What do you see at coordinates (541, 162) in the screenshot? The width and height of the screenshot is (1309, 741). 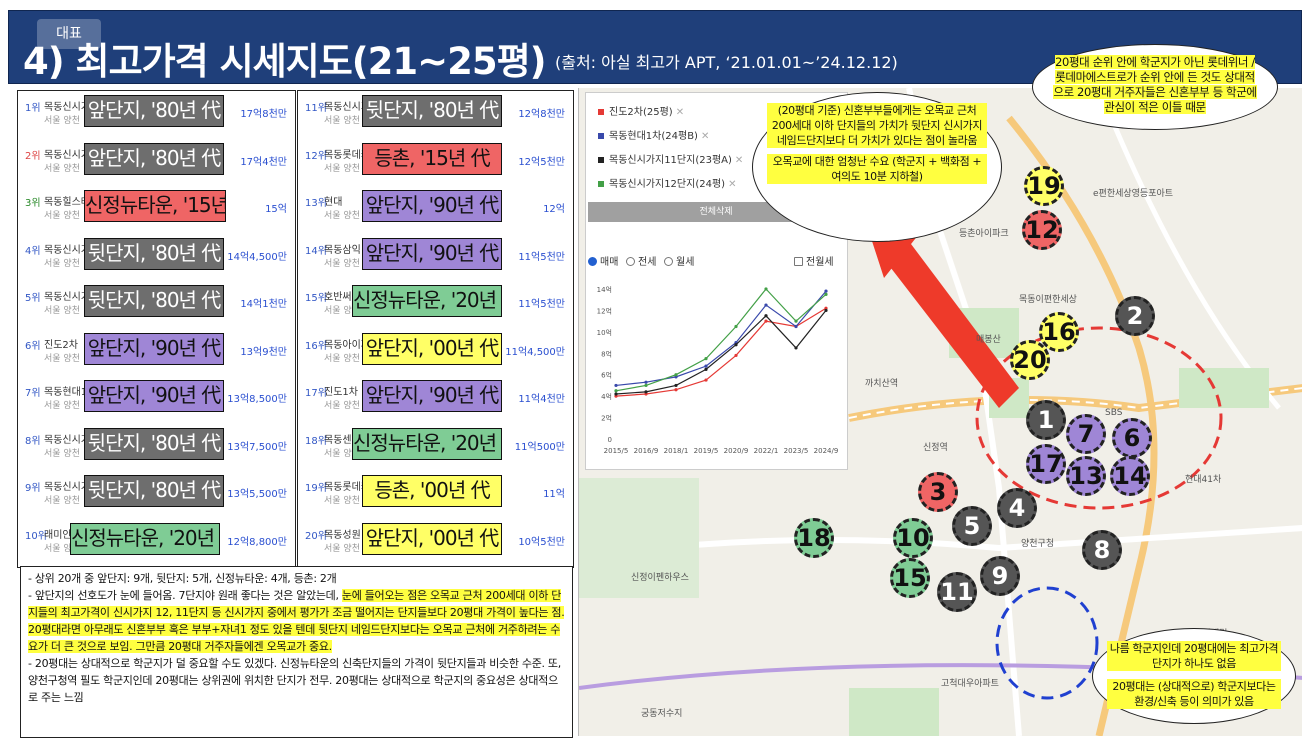 I see `max-price: 12억5천만` at bounding box center [541, 162].